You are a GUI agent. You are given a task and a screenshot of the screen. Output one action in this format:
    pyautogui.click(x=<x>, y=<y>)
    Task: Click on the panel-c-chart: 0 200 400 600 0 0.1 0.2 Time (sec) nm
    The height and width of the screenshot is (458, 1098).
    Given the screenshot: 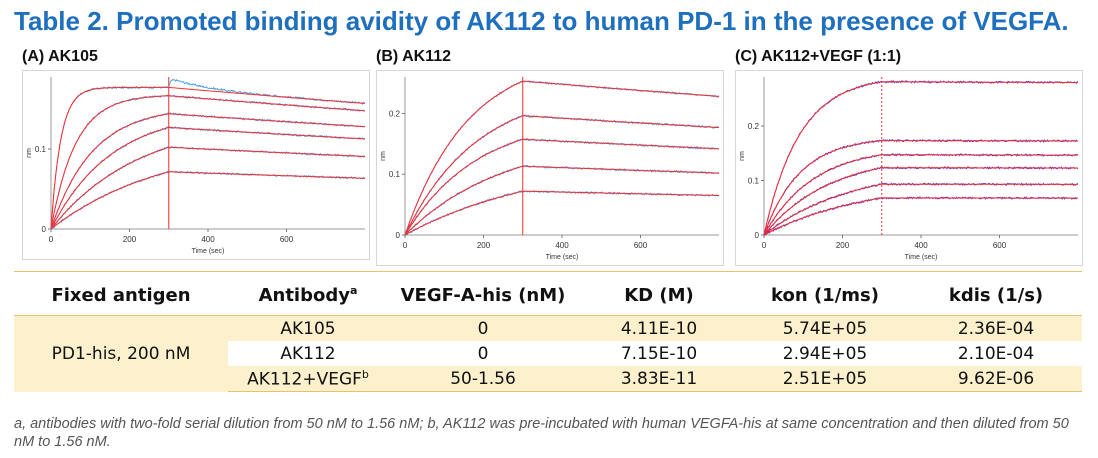 What is the action you would take?
    pyautogui.click(x=909, y=169)
    